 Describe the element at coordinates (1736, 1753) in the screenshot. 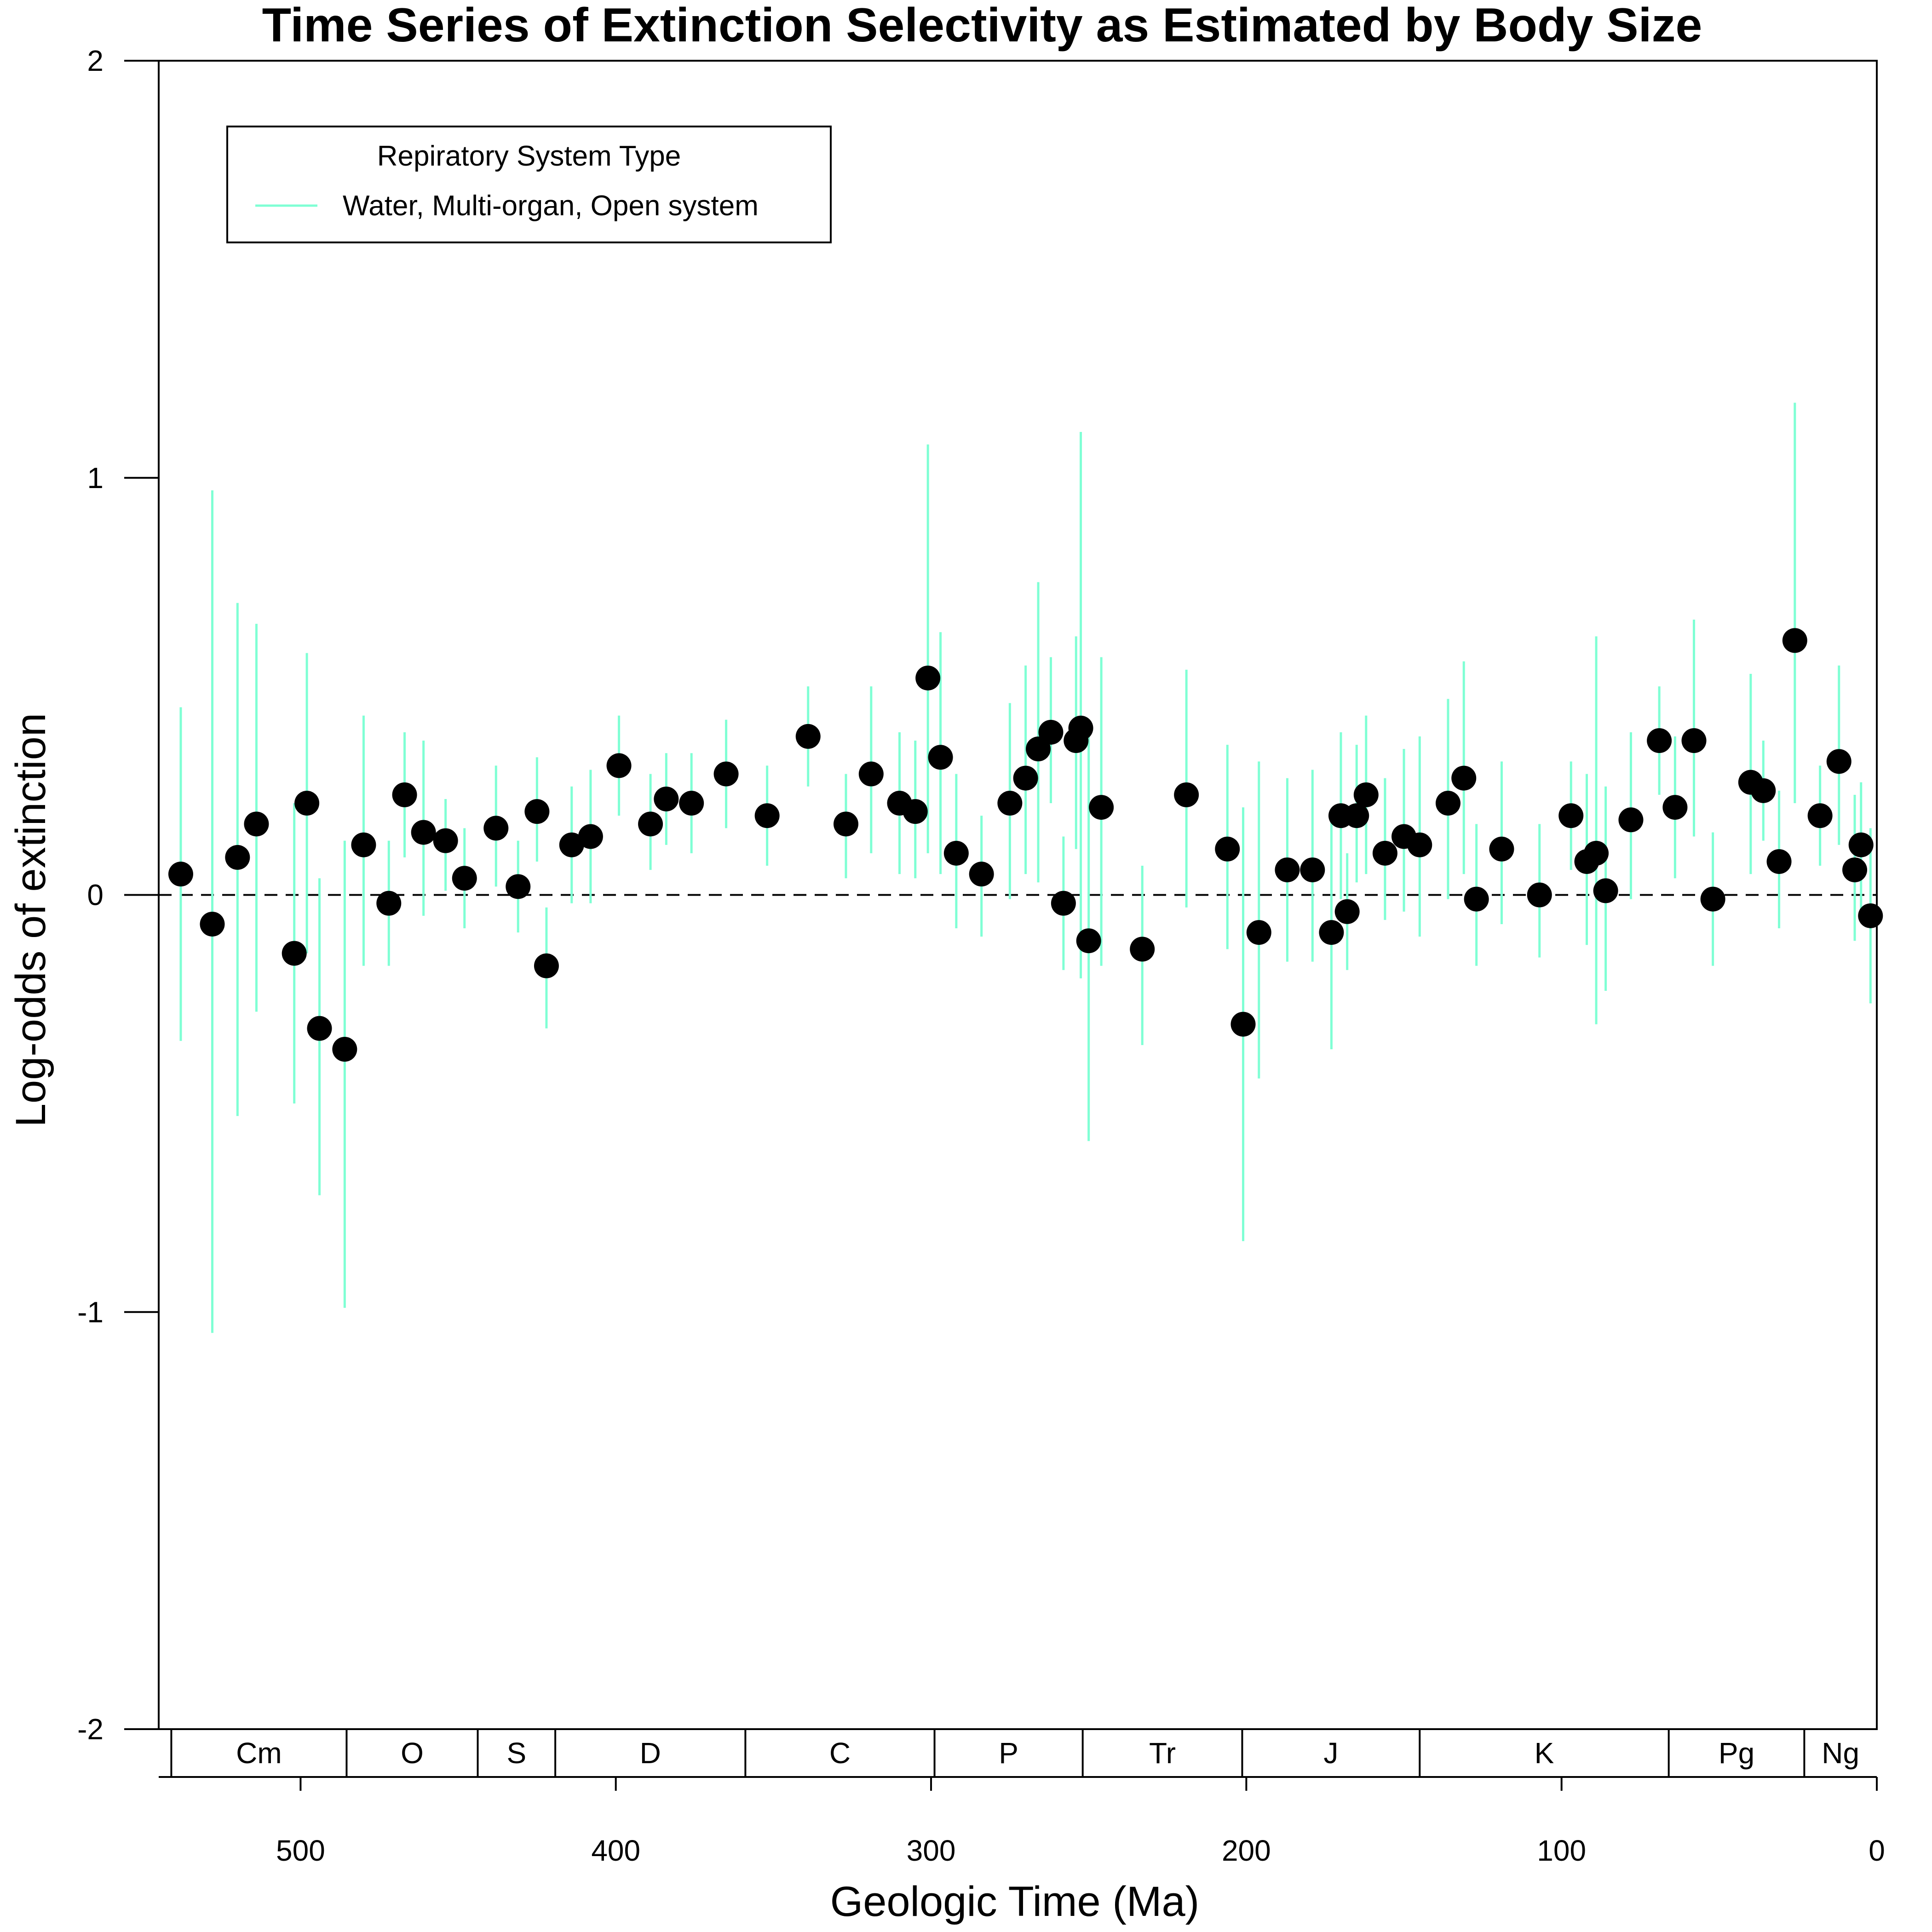

I see `period-label: Pg` at that location.